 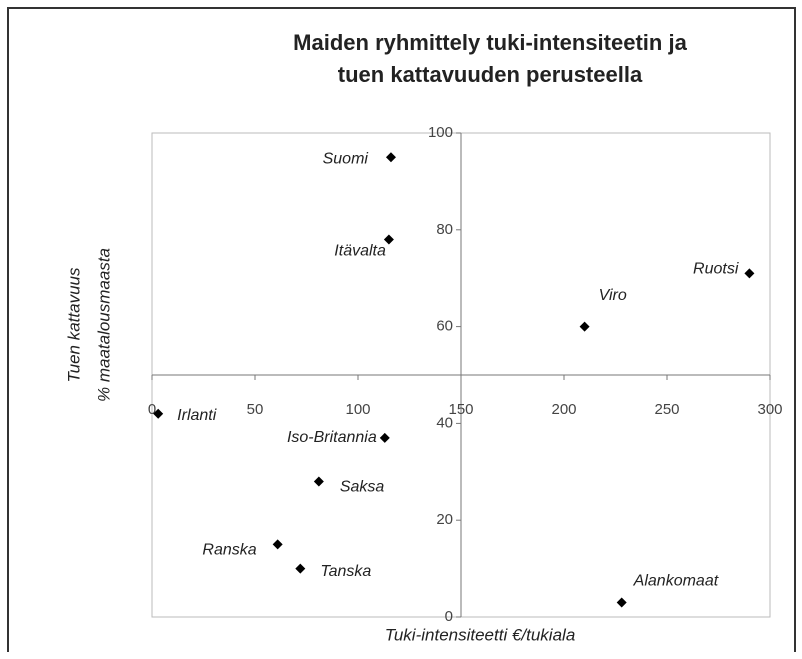 I want to click on x-tick-label: 100, so click(x=357, y=409).